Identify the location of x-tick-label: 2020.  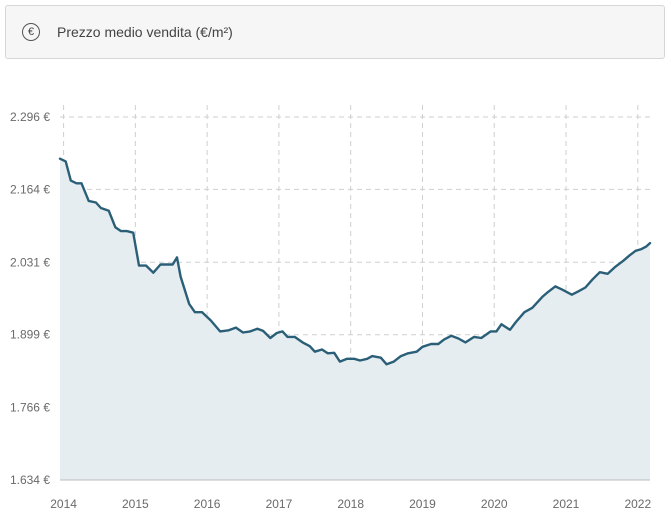
(494, 504).